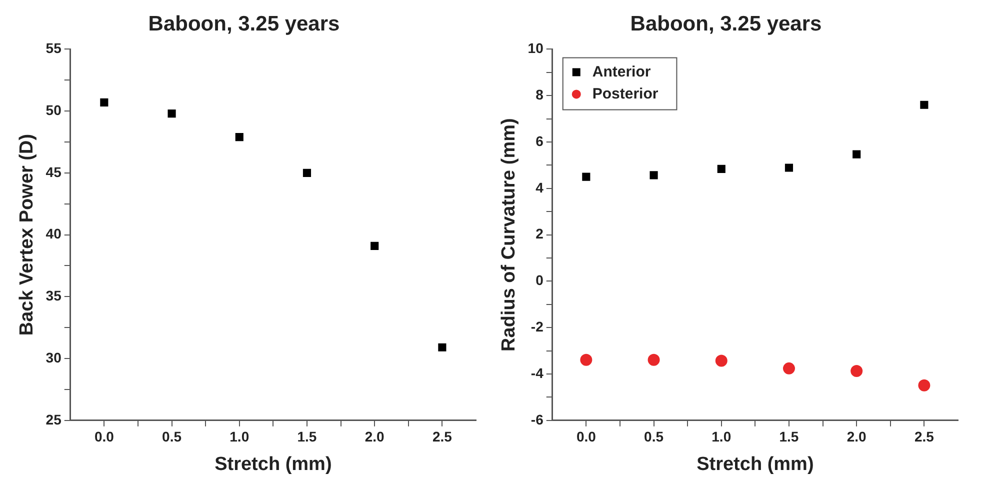 This screenshot has width=982, height=490. I want to click on y-tick-label: 35, so click(54, 296).